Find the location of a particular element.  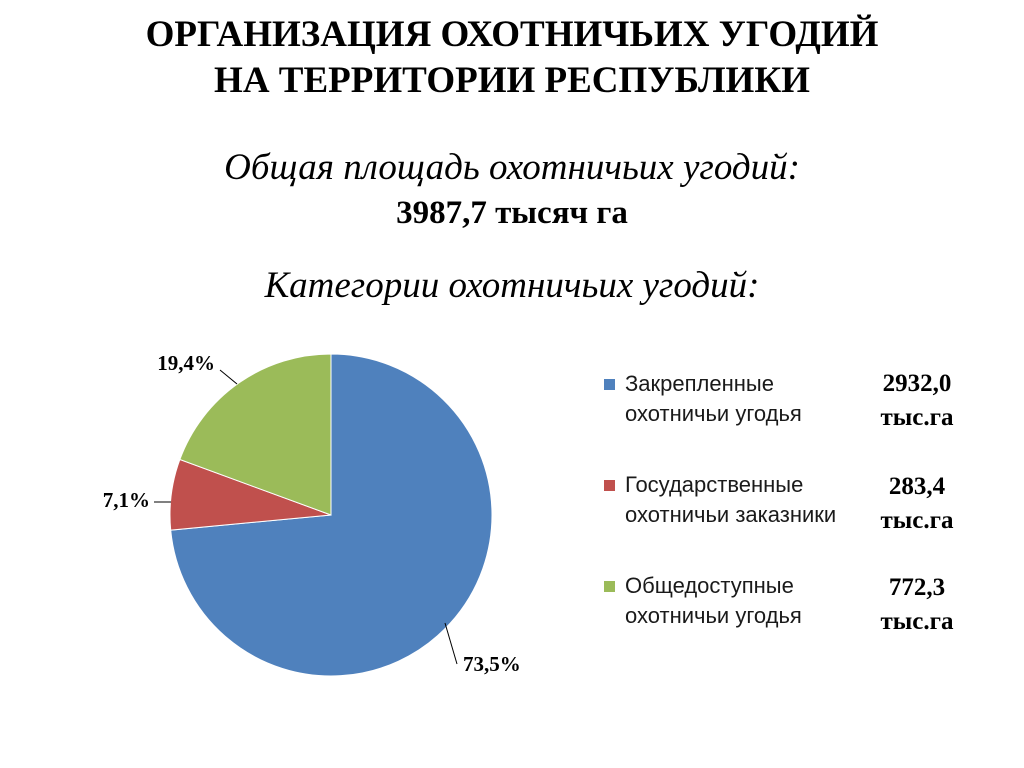

legend-value-reserves: 283,4 тыс.га is located at coordinates (917, 504).